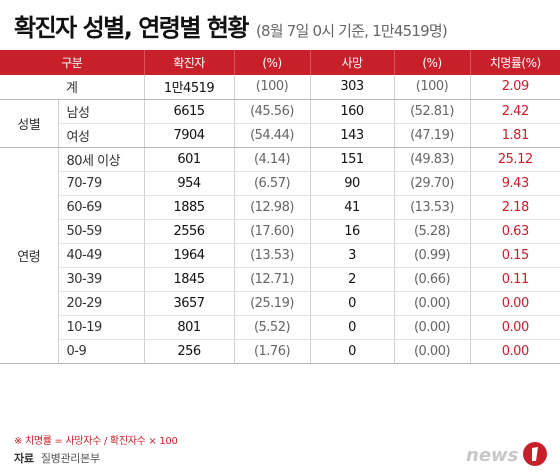 The image size is (560, 475). Describe the element at coordinates (101, 159) in the screenshot. I see `row-label: 80세 이상` at that location.